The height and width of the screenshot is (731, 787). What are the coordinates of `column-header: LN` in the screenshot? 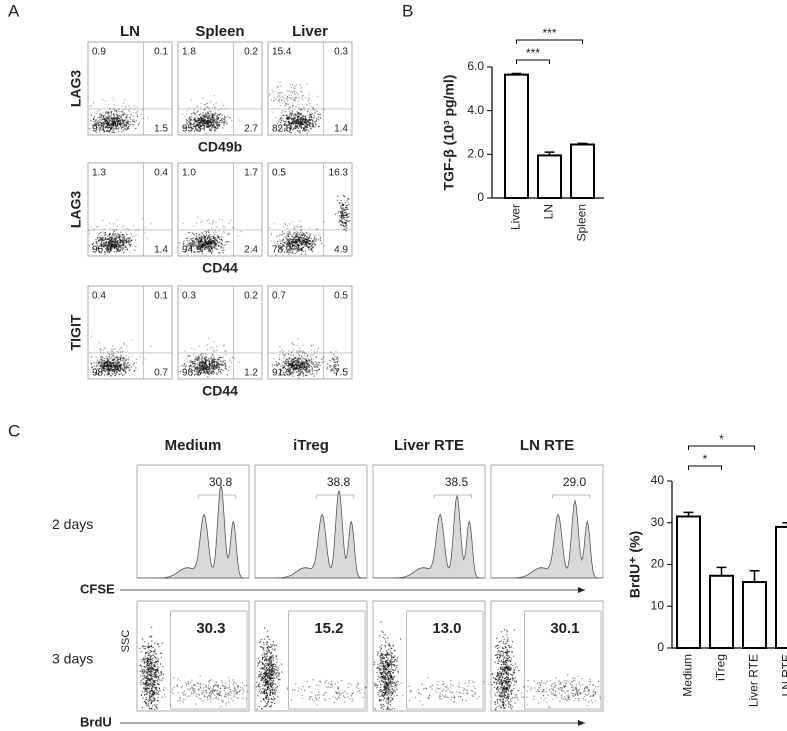 It's located at (130, 31).